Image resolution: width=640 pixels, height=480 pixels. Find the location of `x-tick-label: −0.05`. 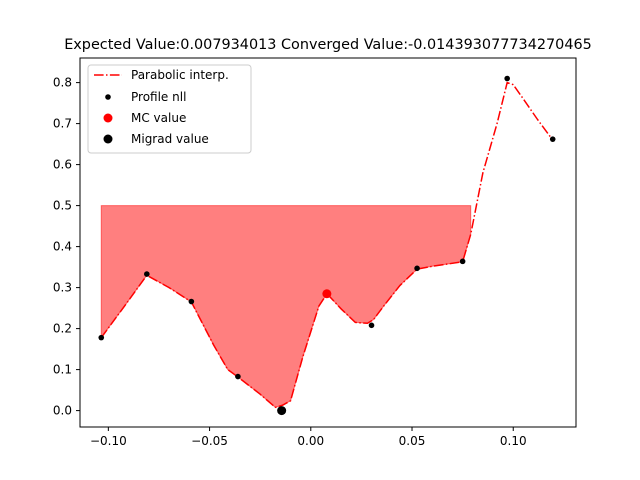

x-tick-label: −0.05 is located at coordinates (209, 441).